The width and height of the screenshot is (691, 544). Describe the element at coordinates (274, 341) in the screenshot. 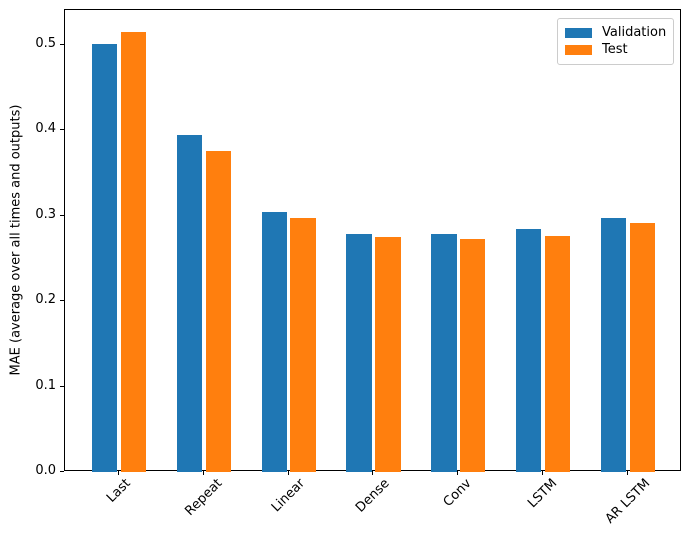

I see `bar-validation-linear` at that location.